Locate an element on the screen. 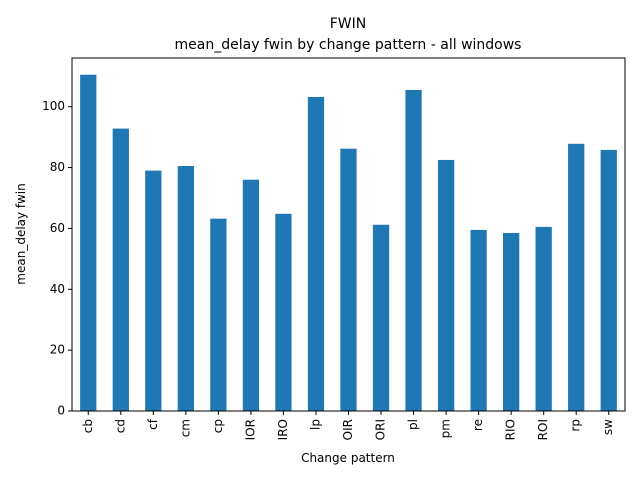  bar-cb is located at coordinates (88, 243).